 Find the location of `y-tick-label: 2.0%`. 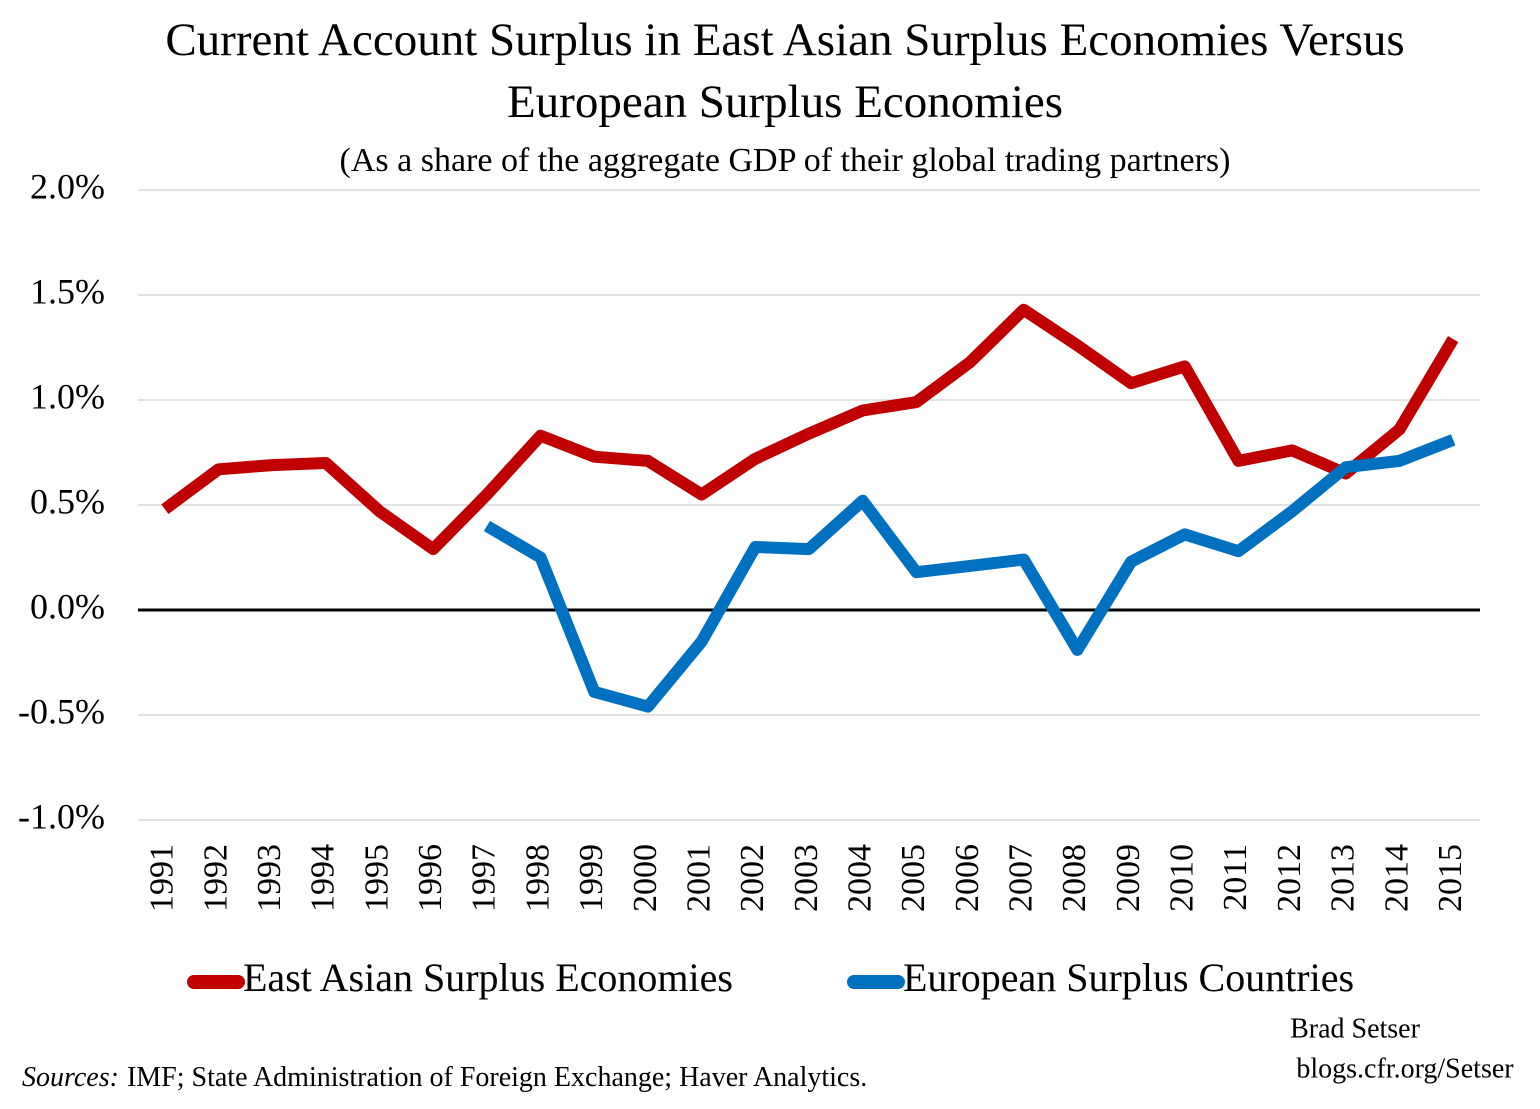

y-tick-label: 2.0% is located at coordinates (67, 186).